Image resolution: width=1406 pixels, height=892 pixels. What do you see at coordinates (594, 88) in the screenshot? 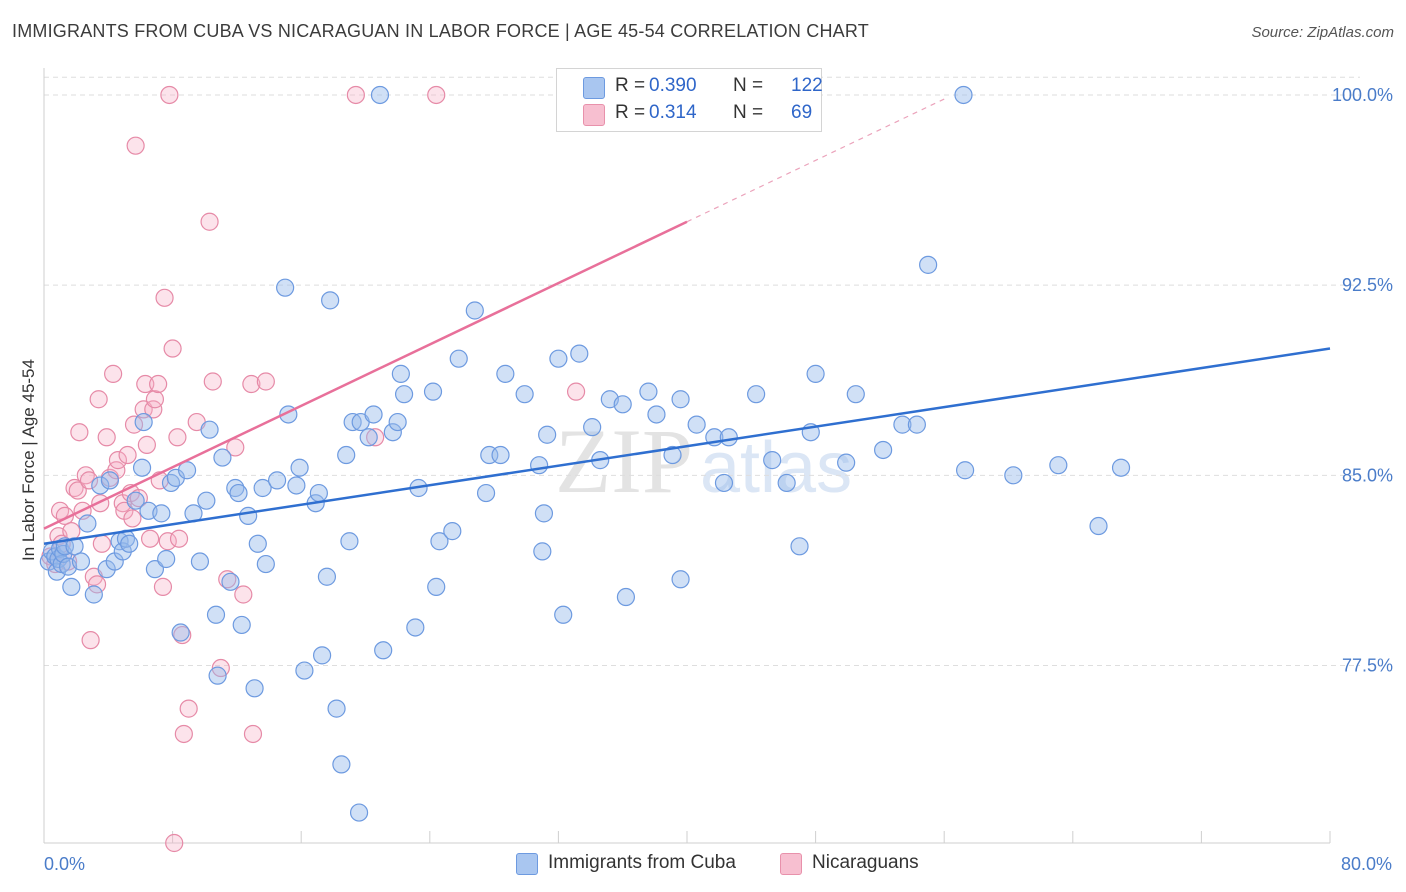
I see `legend-swatch-cuba` at bounding box center [594, 88].